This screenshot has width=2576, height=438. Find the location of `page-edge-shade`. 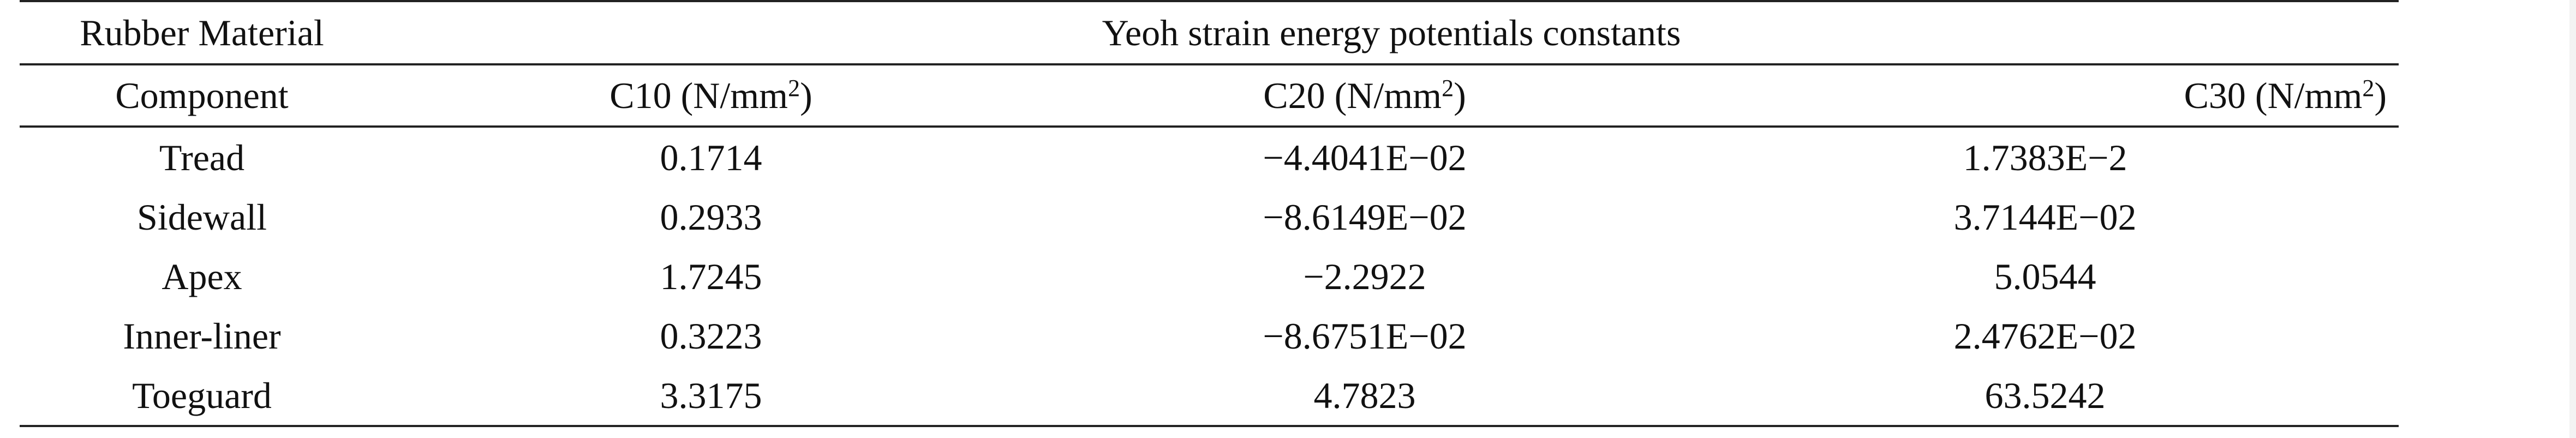

page-edge-shade is located at coordinates (2573, 219).